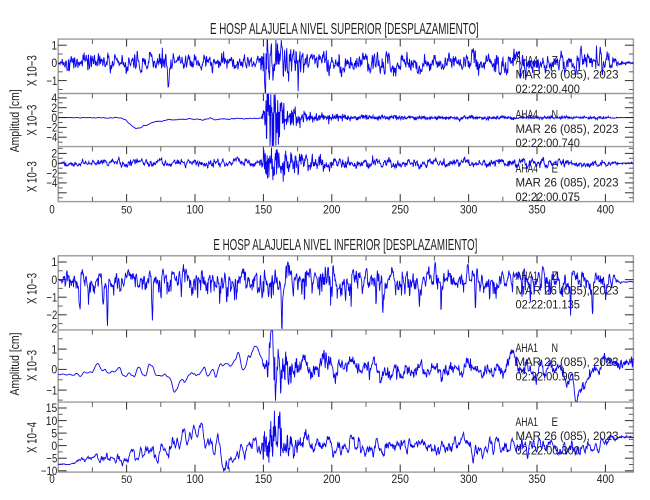 This screenshot has height=500, width=650. Describe the element at coordinates (51, 458) in the screenshot. I see `svg-text: −5` at that location.